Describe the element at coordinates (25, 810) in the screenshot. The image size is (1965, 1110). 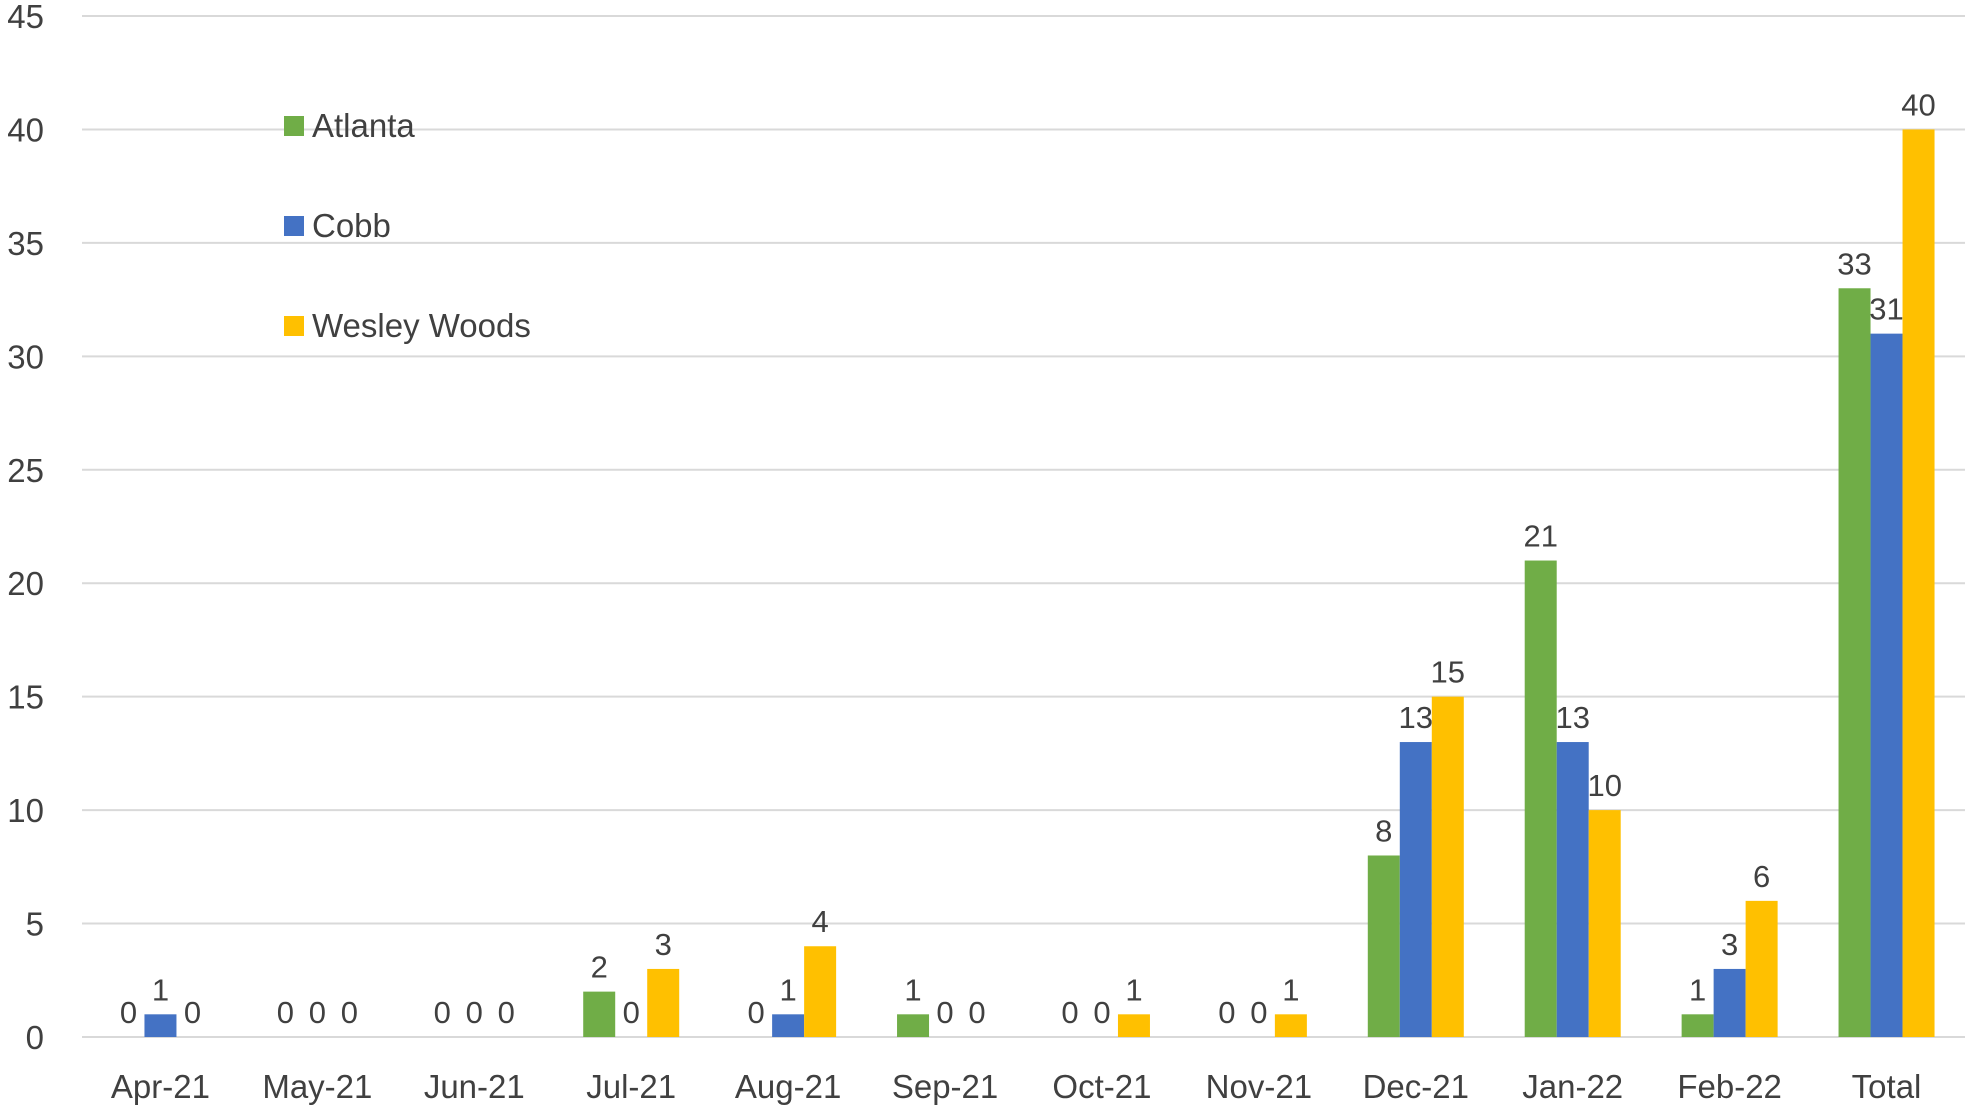
I see `y-tick-label: 10` at that location.